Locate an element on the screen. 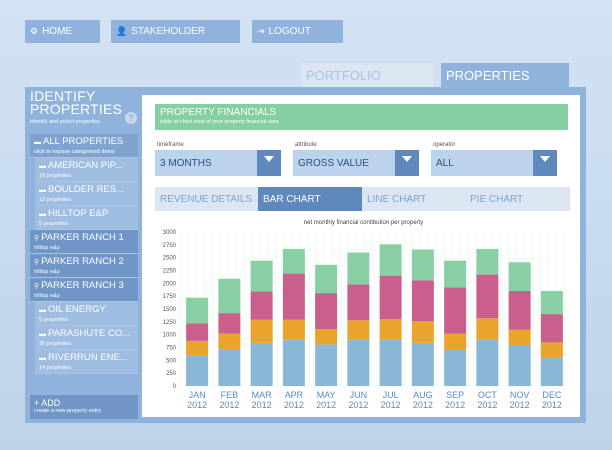 The width and height of the screenshot is (612, 450). x-tick-label: APR is located at coordinates (294, 395).